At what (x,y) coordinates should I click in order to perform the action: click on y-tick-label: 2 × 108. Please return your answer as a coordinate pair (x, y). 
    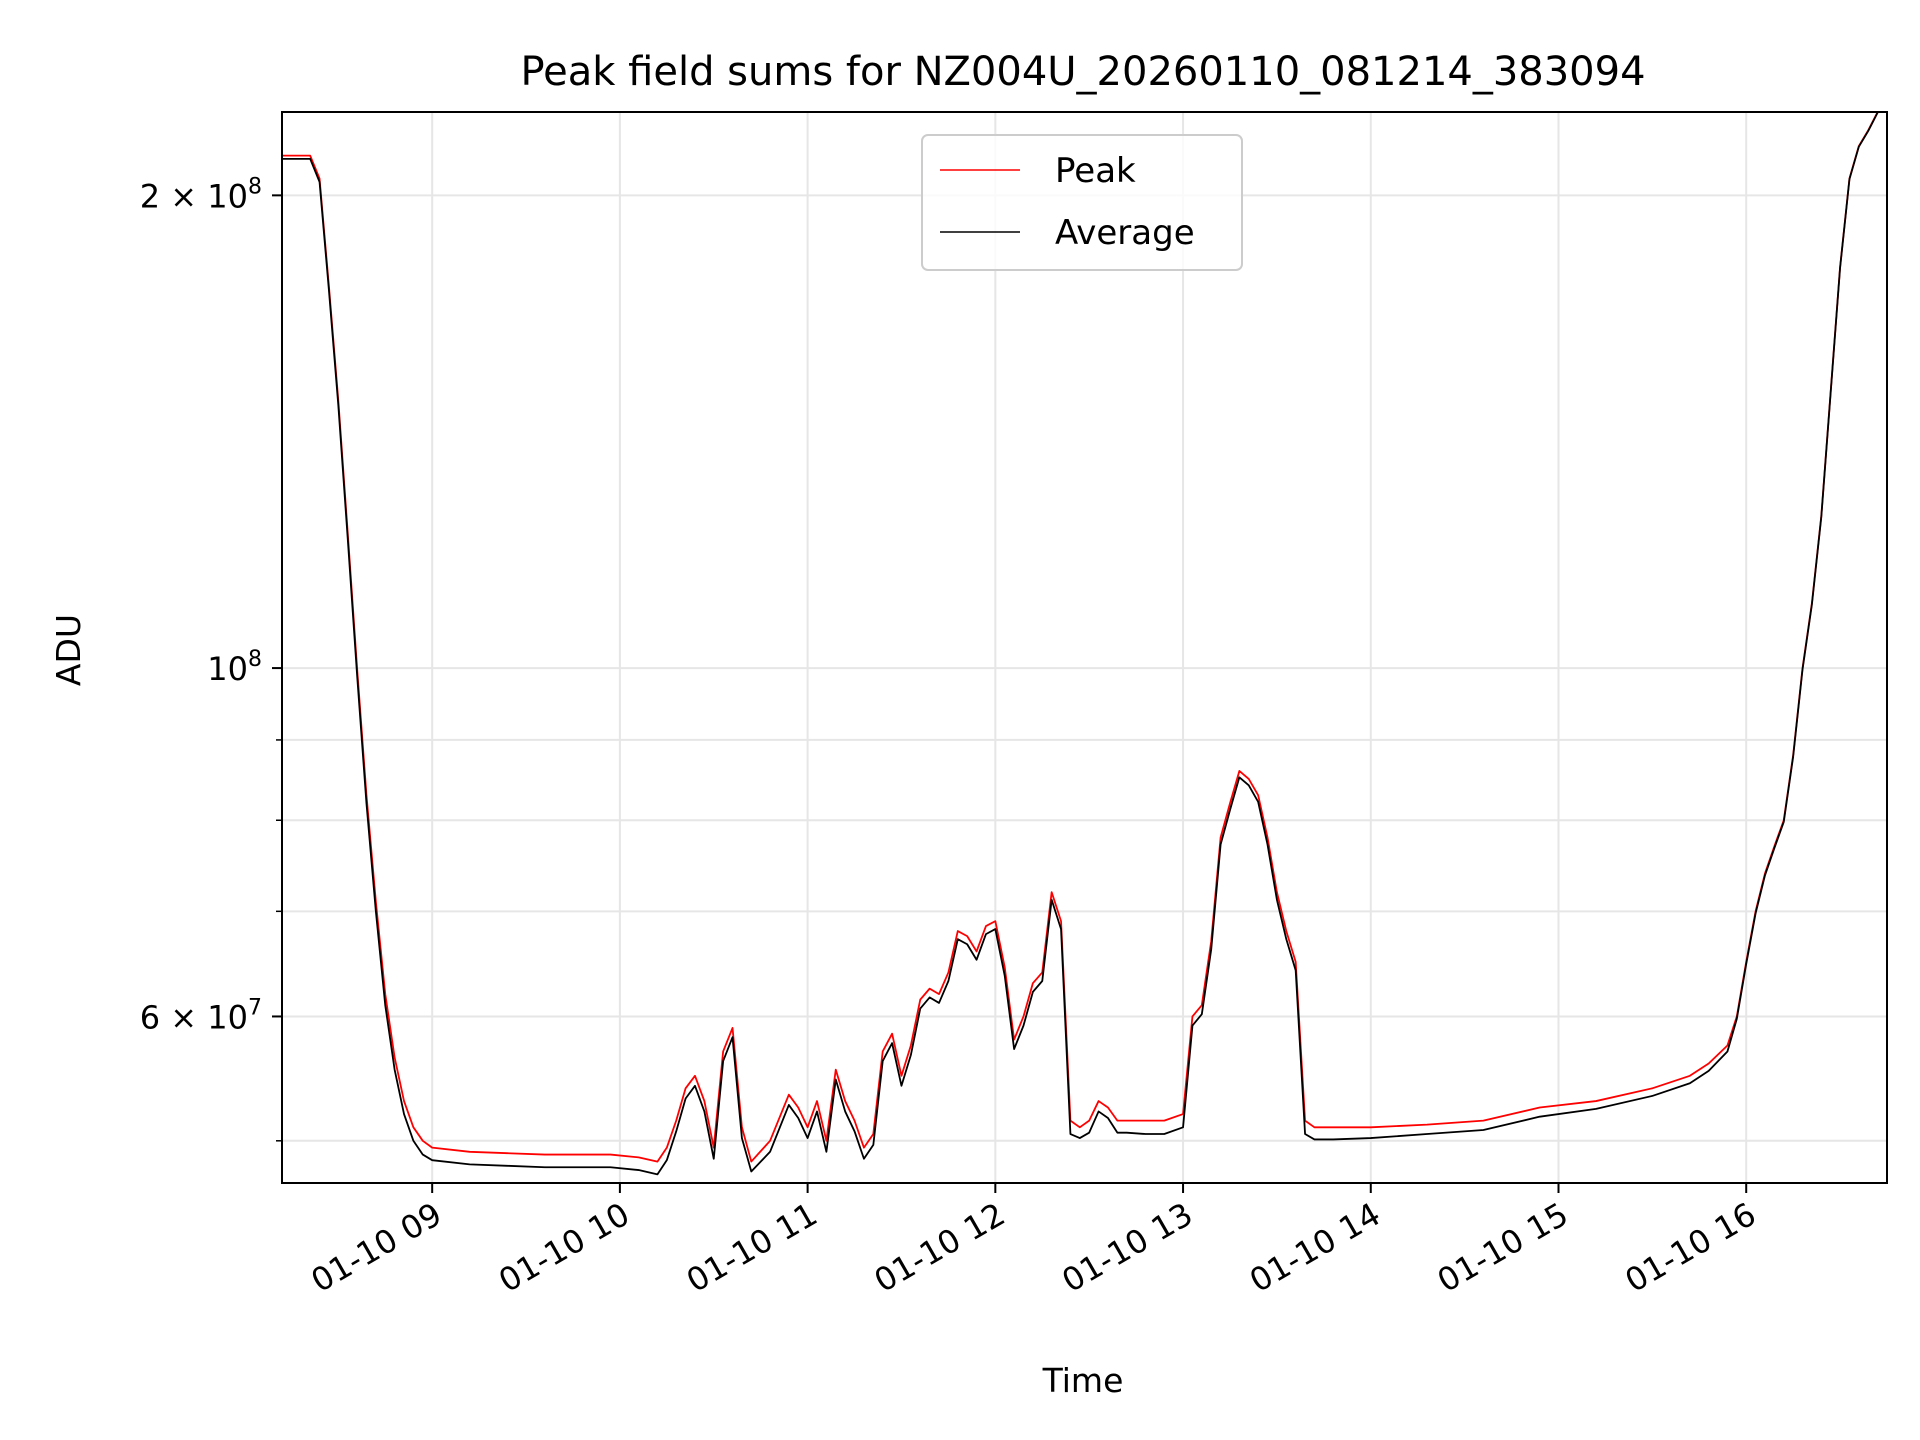
    Looking at the image, I should click on (201, 194).